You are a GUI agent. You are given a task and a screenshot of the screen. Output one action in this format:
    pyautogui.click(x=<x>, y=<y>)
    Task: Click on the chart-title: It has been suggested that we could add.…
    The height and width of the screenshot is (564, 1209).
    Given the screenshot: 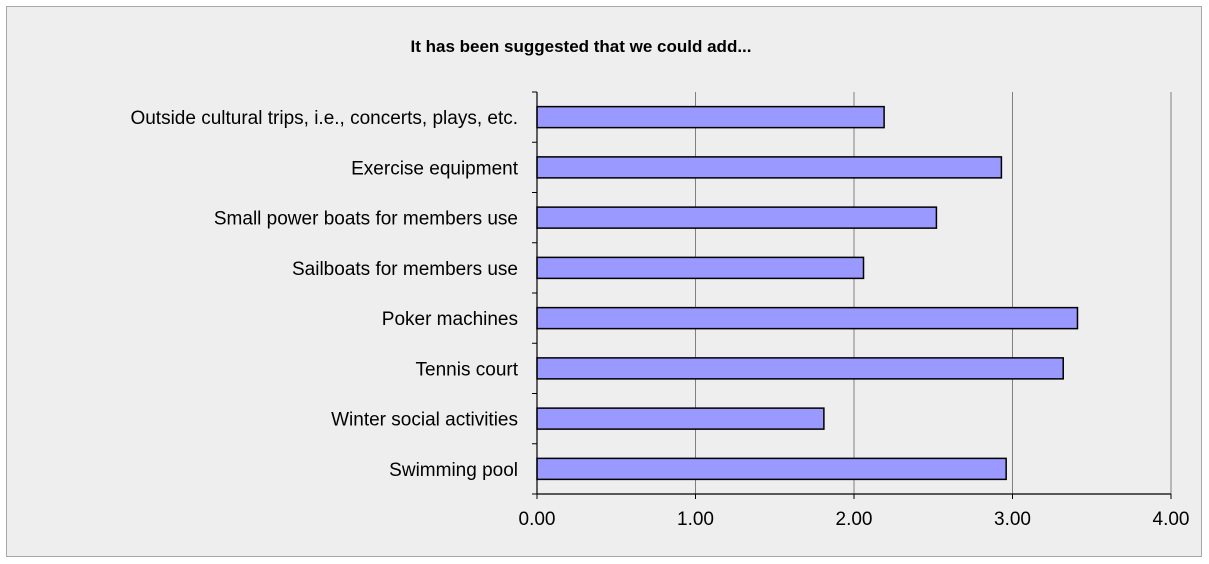 What is the action you would take?
    pyautogui.click(x=581, y=46)
    